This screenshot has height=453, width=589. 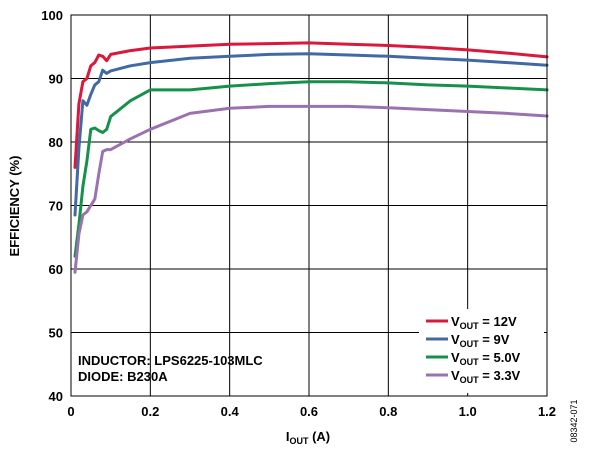 What do you see at coordinates (56, 269) in the screenshot?
I see `y-tick-label: 60` at bounding box center [56, 269].